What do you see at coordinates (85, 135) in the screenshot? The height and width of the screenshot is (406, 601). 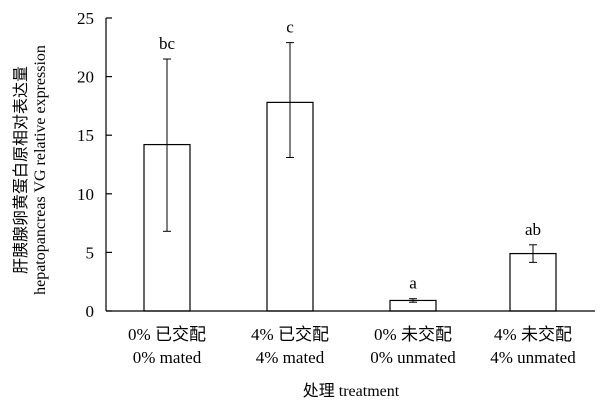 I see `y-tick-label: 15` at bounding box center [85, 135].